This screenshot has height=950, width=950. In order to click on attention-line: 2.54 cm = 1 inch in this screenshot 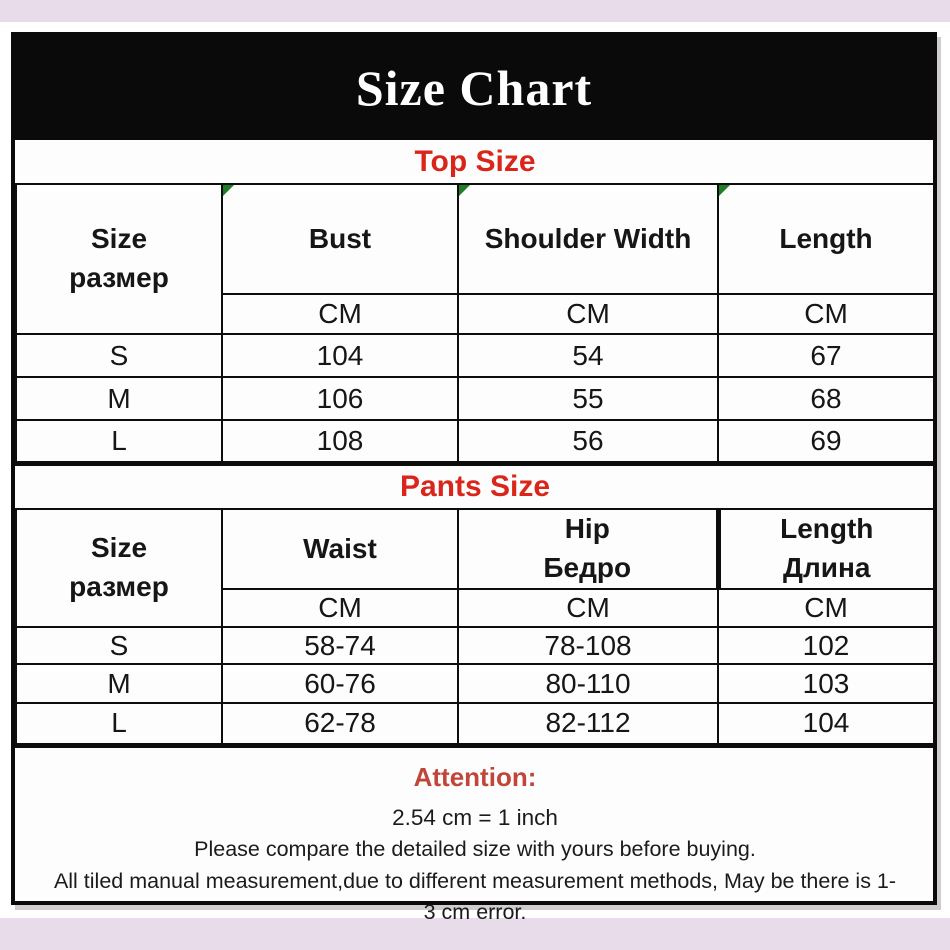, I will do `click(475, 817)`.